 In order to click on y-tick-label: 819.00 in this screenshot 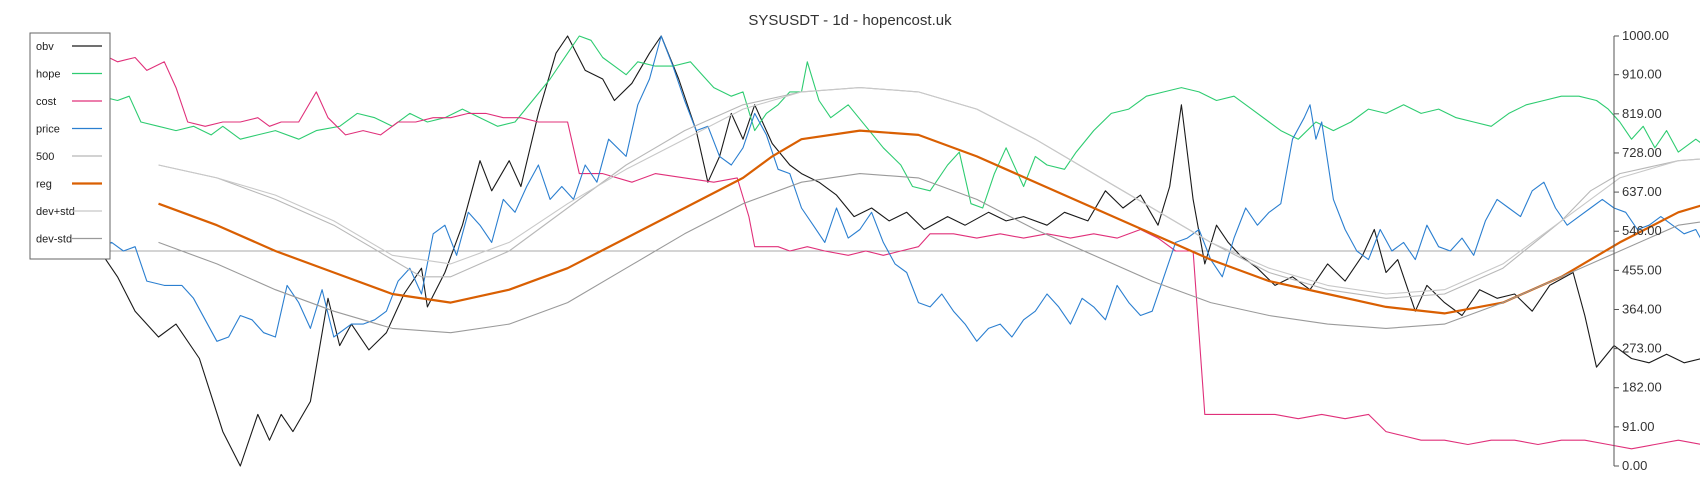, I will do `click(1642, 113)`.